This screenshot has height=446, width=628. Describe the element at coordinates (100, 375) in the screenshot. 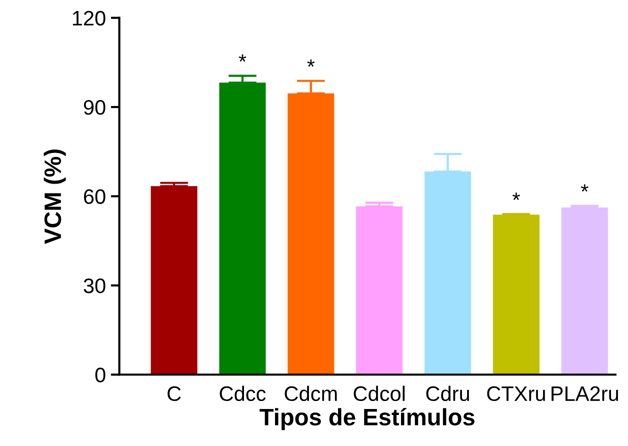

I see `y-tick-label: 0` at that location.